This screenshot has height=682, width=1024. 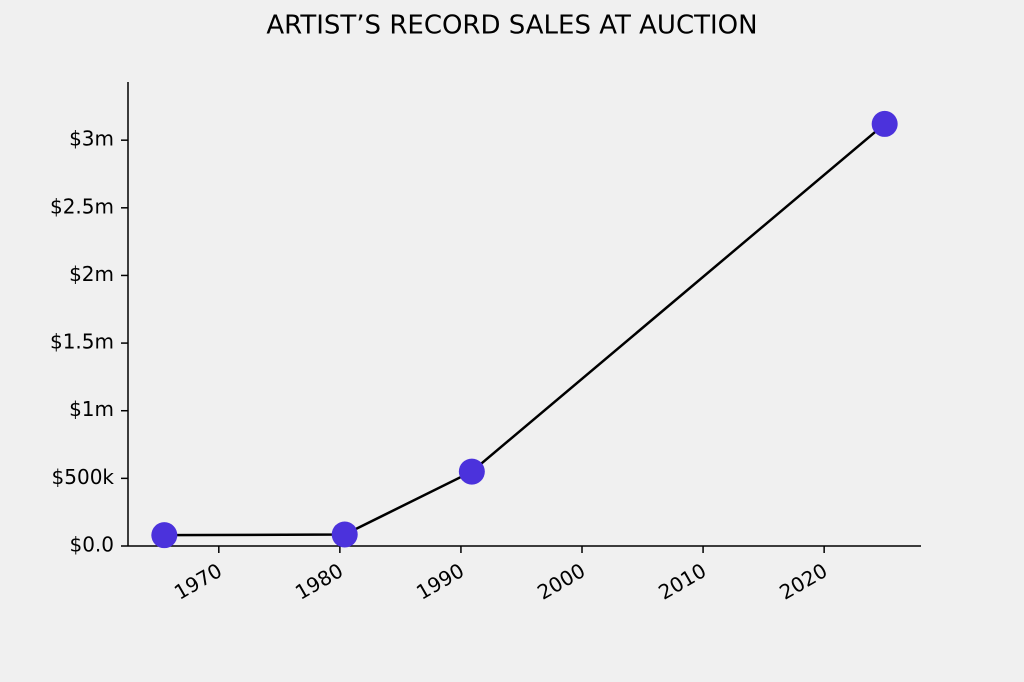 What do you see at coordinates (91, 274) in the screenshot?
I see `y-tick-label: $2m` at bounding box center [91, 274].